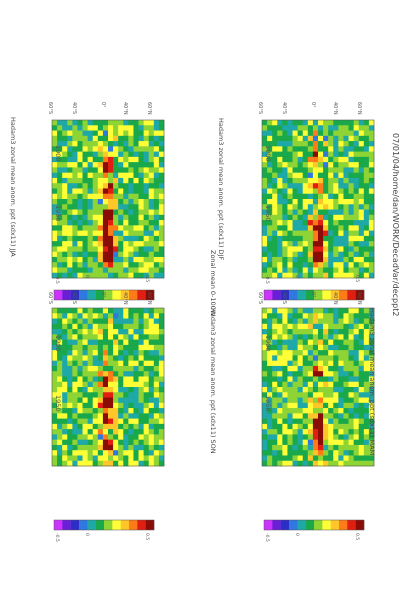 This screenshot has height=589, width=416. I want to click on x-tick-djf-1950: 1950, so click(268, 213).